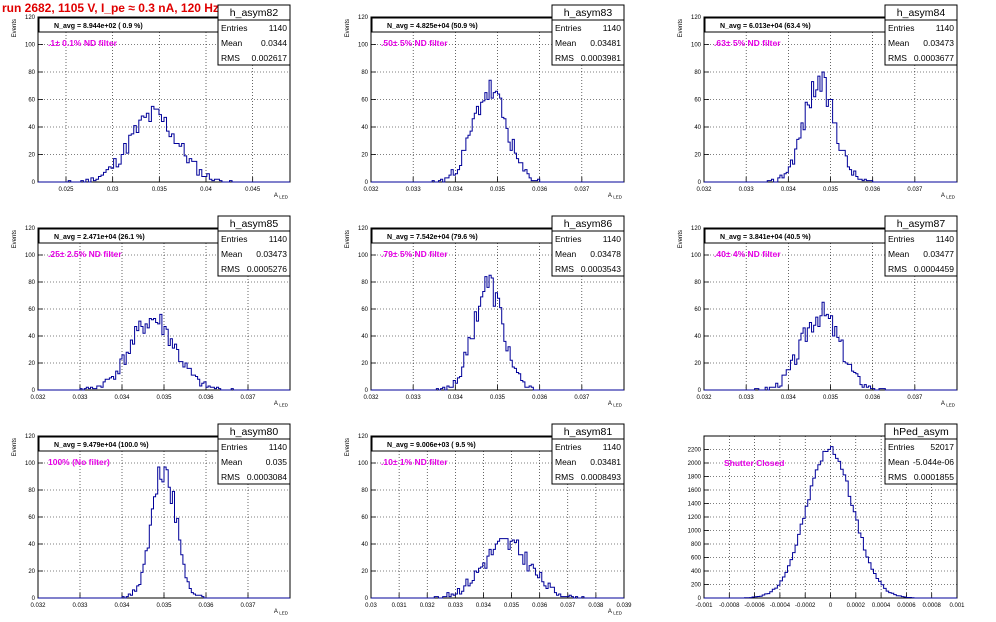 The height and width of the screenshot is (622, 996). What do you see at coordinates (206, 190) in the screenshot?
I see `x-tick-label: 0.04` at bounding box center [206, 190].